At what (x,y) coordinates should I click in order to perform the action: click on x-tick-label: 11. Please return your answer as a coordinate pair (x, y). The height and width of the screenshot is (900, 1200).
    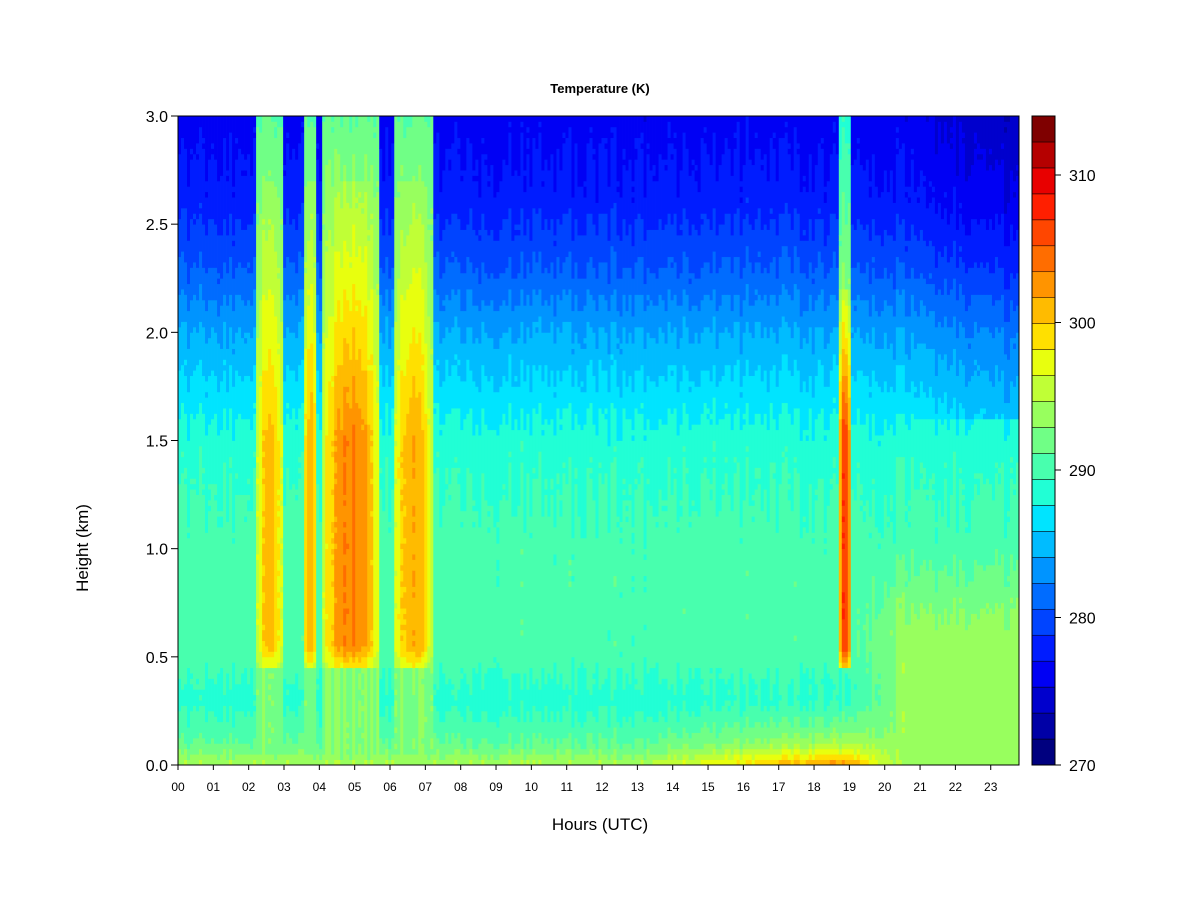
    Looking at the image, I should click on (566, 787).